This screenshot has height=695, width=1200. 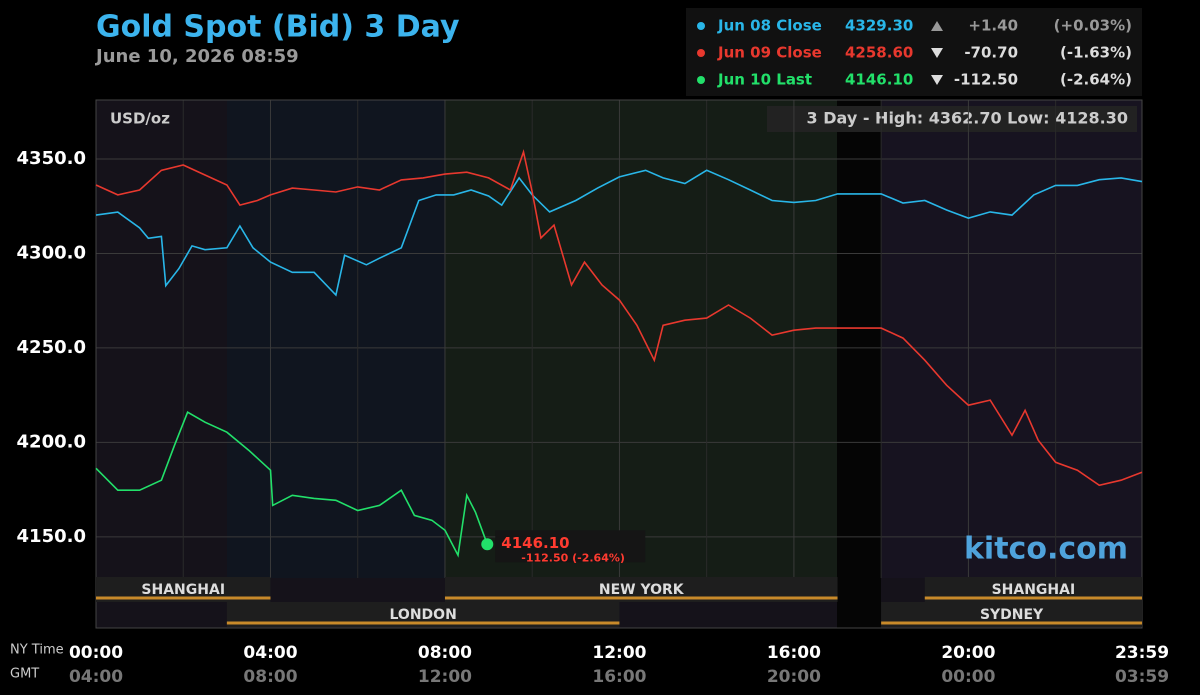 I want to click on last-value-label: 4146.10, so click(x=535, y=543).